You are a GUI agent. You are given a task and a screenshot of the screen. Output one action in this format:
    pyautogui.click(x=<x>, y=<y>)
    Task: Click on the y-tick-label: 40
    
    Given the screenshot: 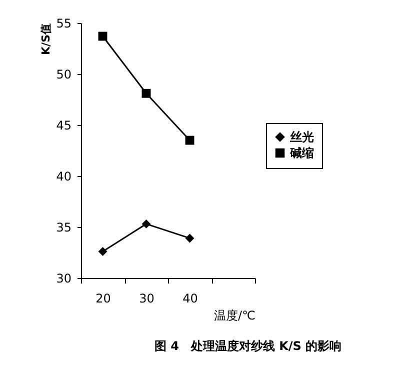 What is the action you would take?
    pyautogui.click(x=64, y=177)
    